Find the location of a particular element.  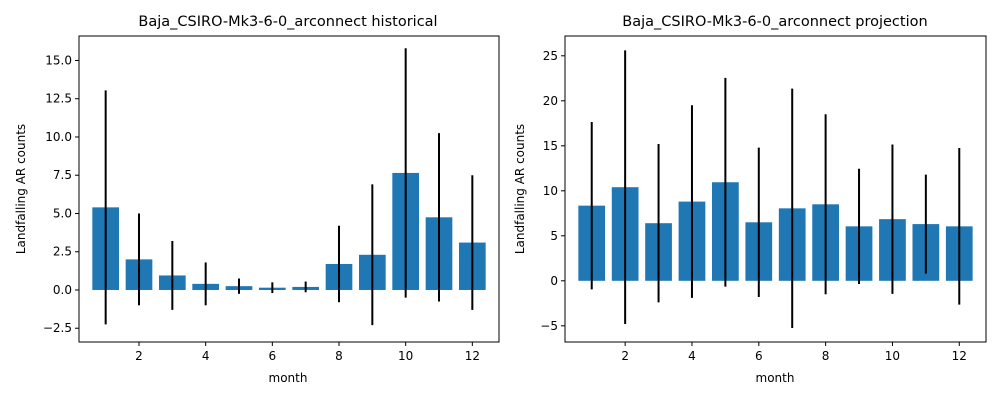

y-tick-label: 10.0 is located at coordinates (58, 137).